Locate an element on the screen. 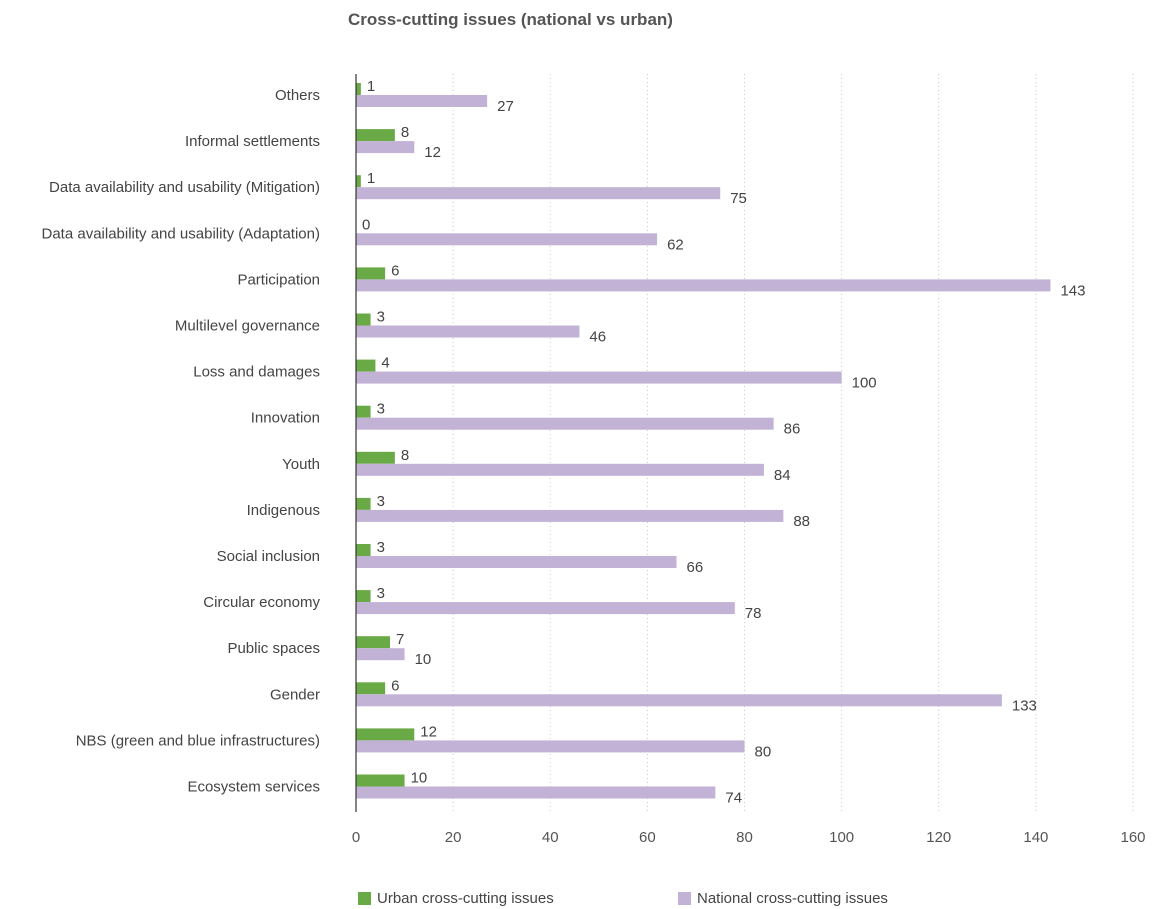  legend-label-national: National cross-cutting issues is located at coordinates (792, 898).